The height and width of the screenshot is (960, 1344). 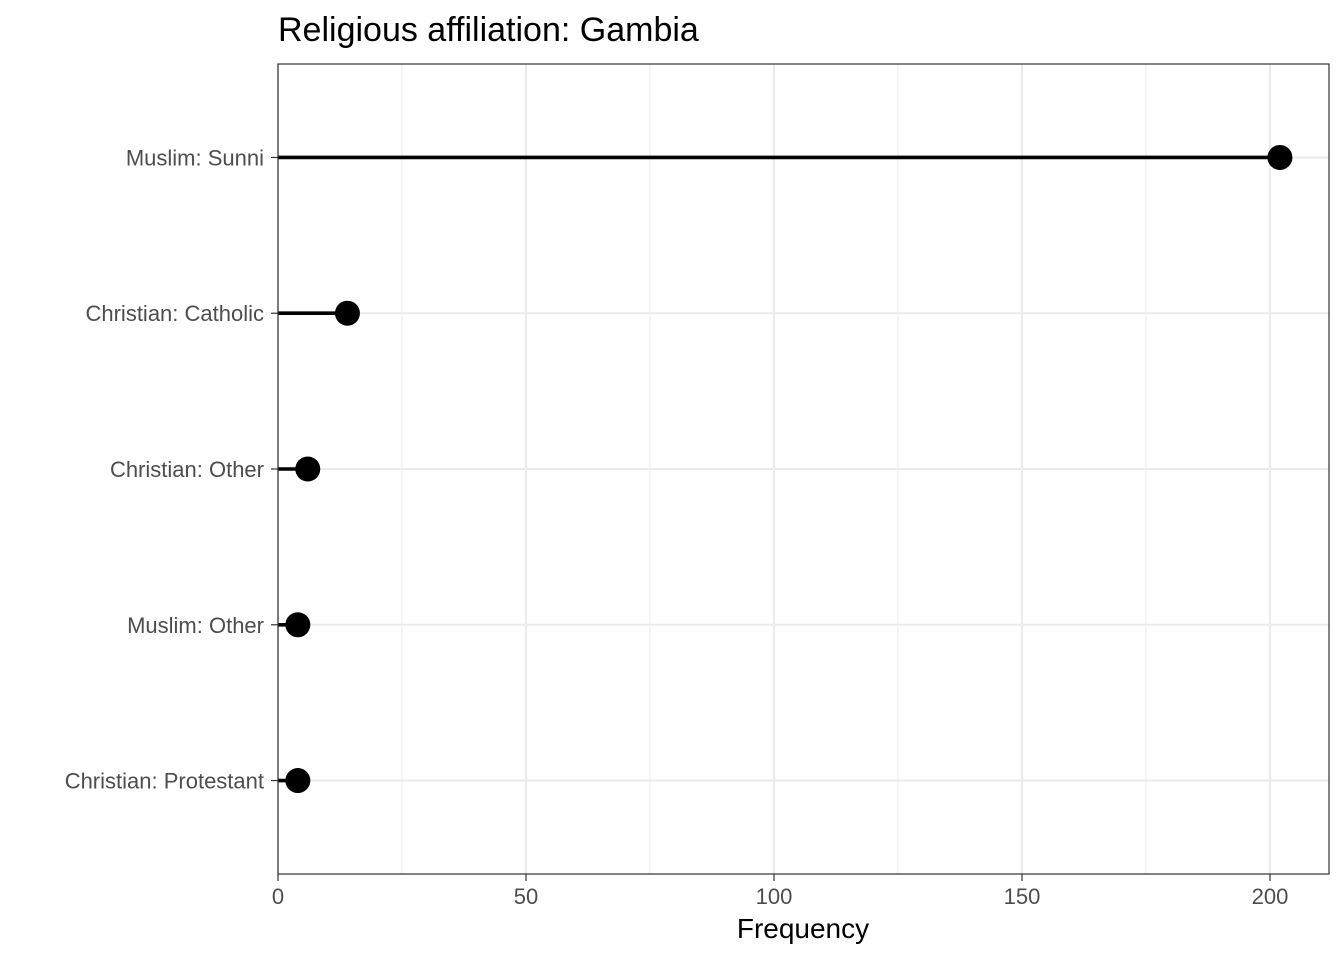 What do you see at coordinates (195, 625) in the screenshot?
I see `y-tick-label: Muslim: Other` at bounding box center [195, 625].